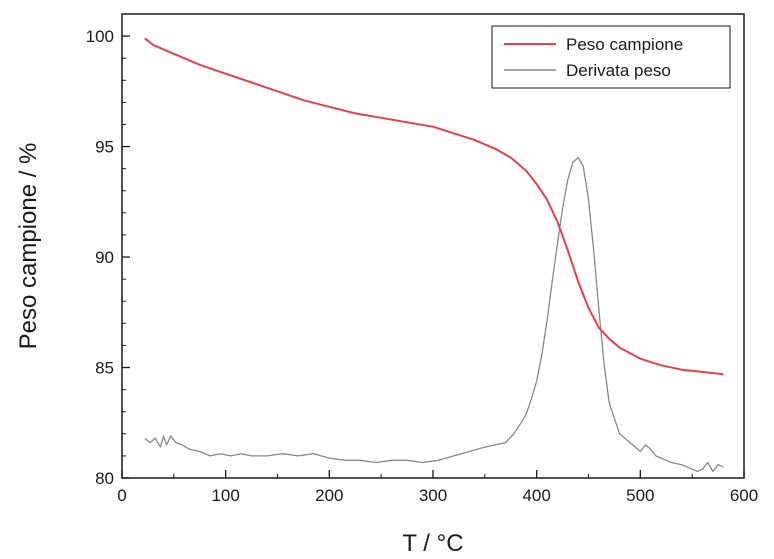  I want to click on y-tick-label: 80, so click(104, 478).